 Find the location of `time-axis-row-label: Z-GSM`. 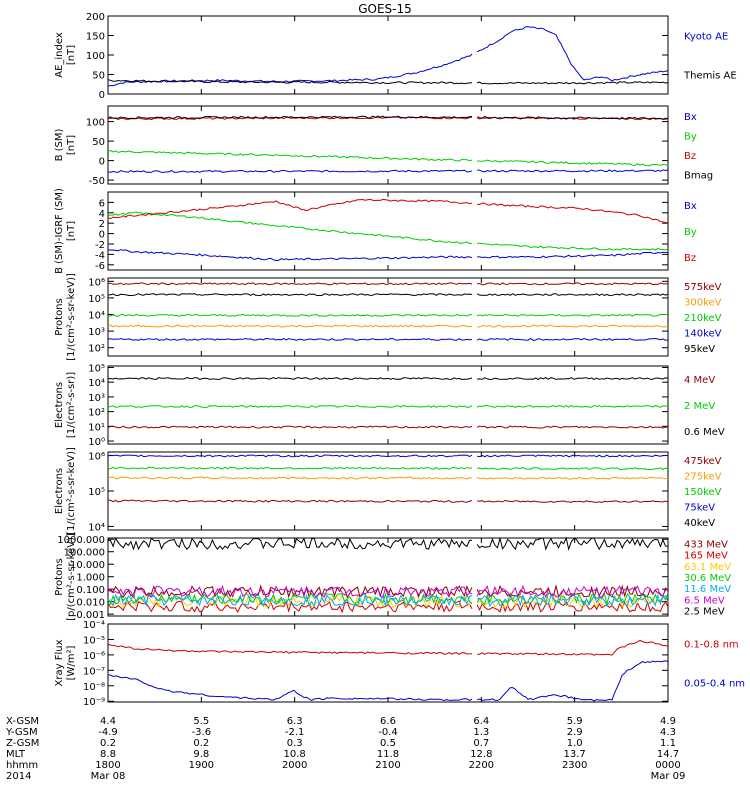

time-axis-row-label: Z-GSM is located at coordinates (22, 743).